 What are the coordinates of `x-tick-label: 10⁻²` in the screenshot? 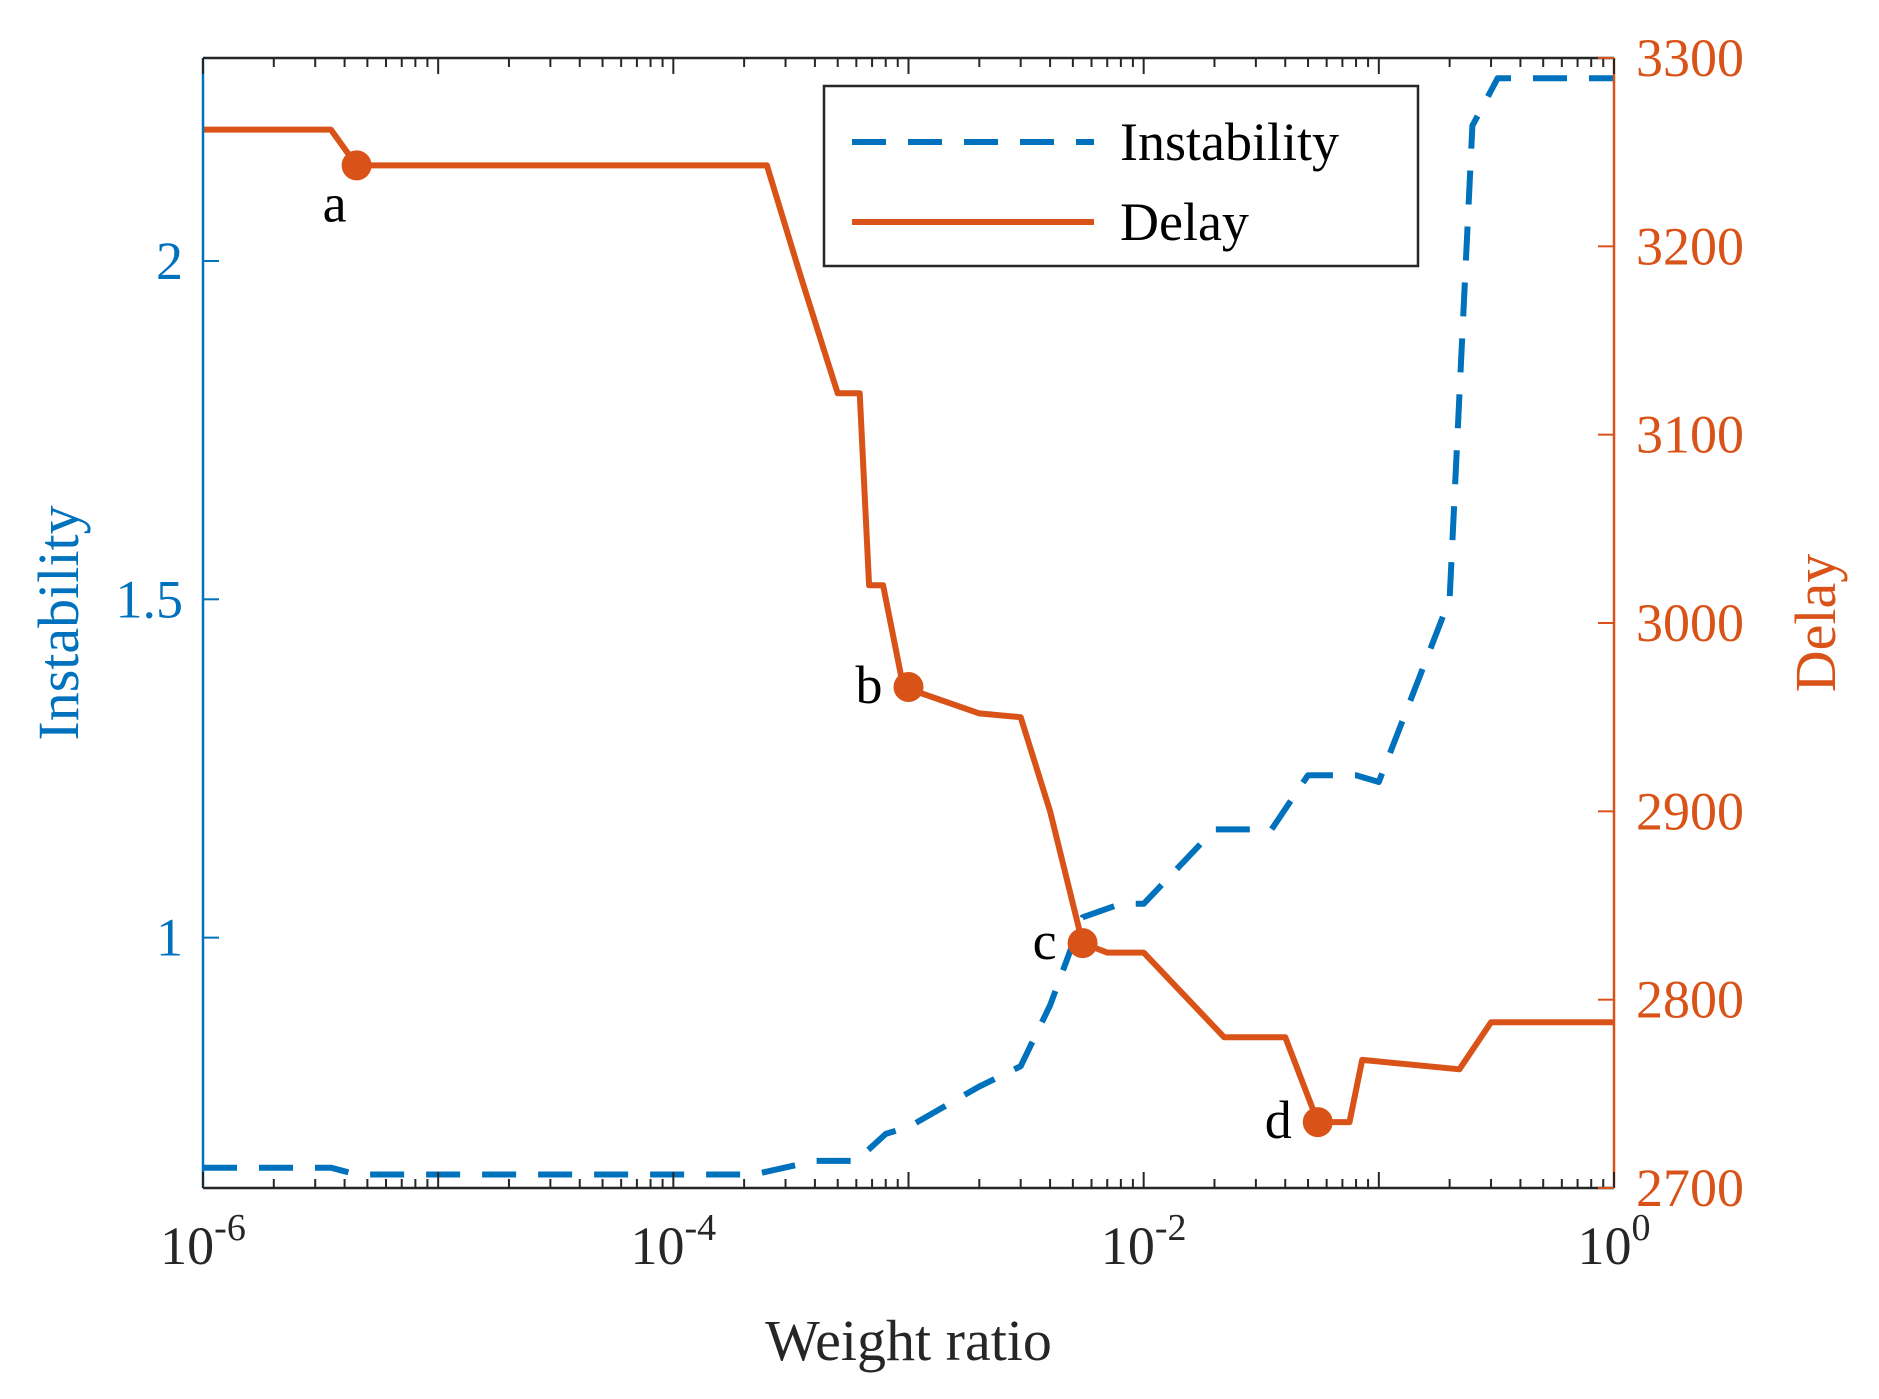 It's located at (1144, 1241).